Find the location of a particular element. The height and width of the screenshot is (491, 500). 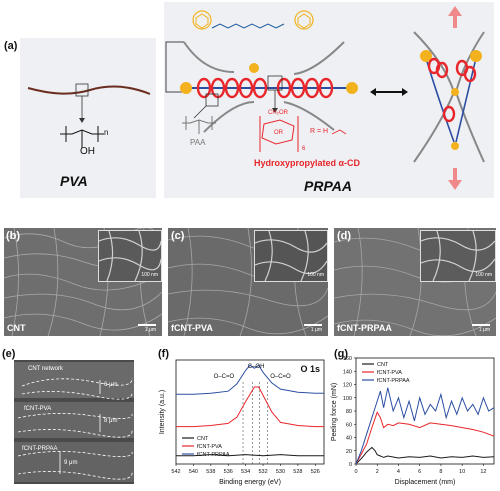

peel-ytick-label: 60 is located at coordinates (349, 425).